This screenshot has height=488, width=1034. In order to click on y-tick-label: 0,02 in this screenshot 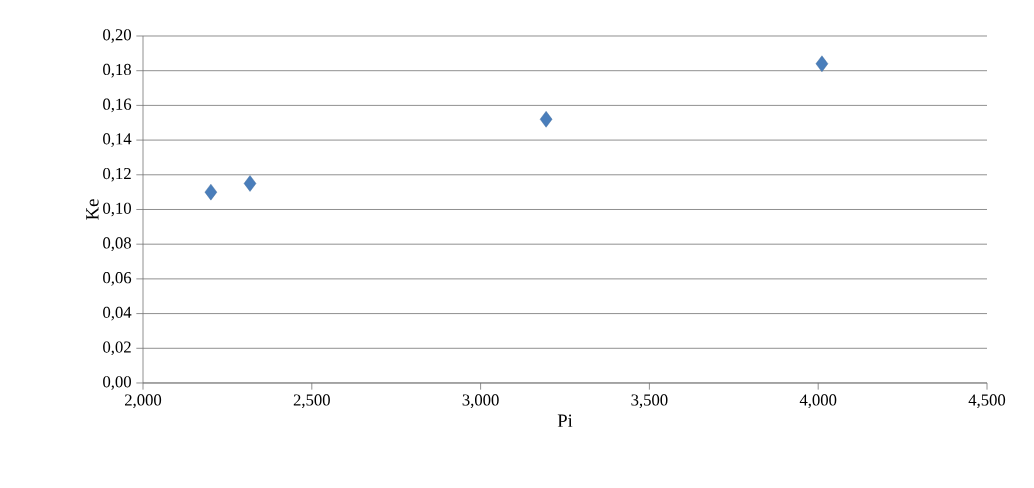, I will do `click(117, 348)`.